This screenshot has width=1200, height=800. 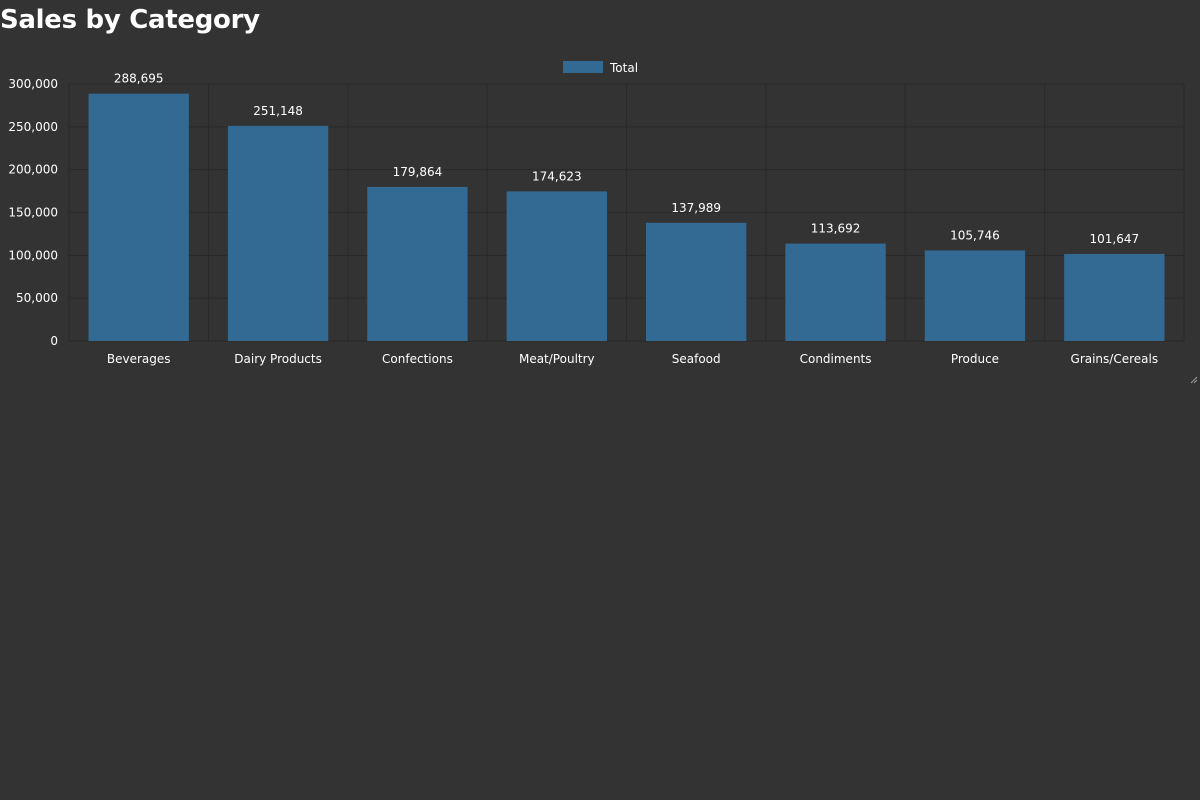 What do you see at coordinates (557, 359) in the screenshot?
I see `x-tick-label: Meat/Poultry` at bounding box center [557, 359].